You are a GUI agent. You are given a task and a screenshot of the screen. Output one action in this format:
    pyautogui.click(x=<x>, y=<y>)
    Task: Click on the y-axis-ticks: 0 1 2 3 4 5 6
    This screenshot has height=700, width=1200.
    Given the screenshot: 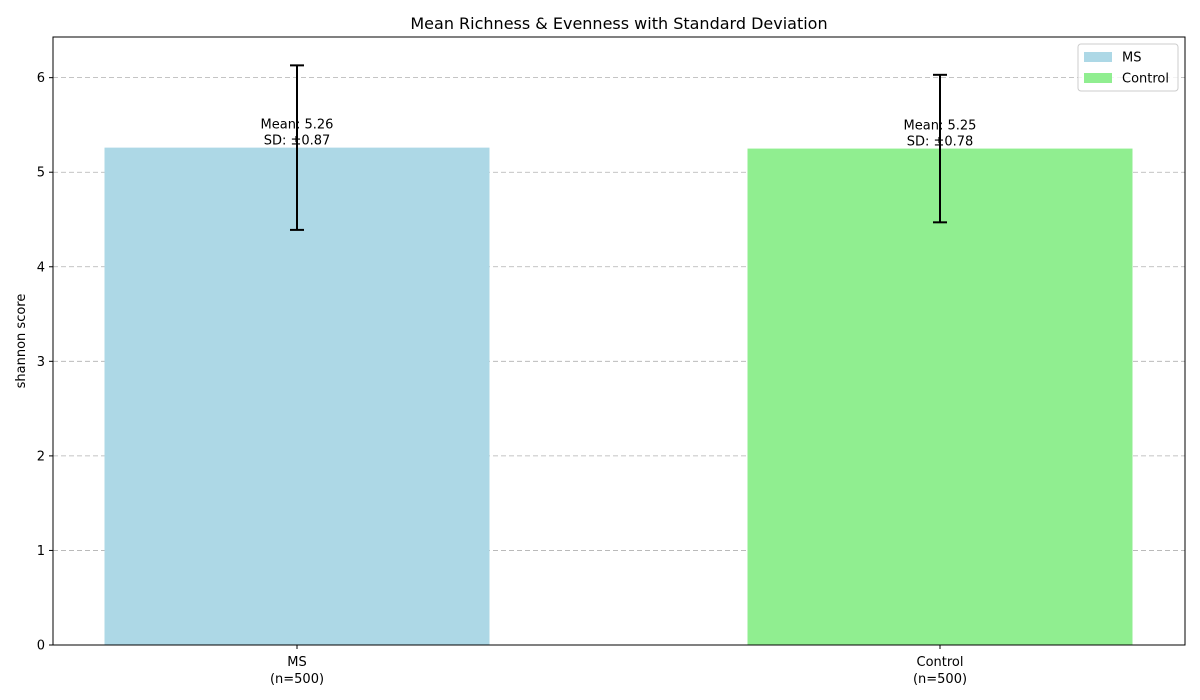 What is the action you would take?
    pyautogui.click(x=45, y=362)
    